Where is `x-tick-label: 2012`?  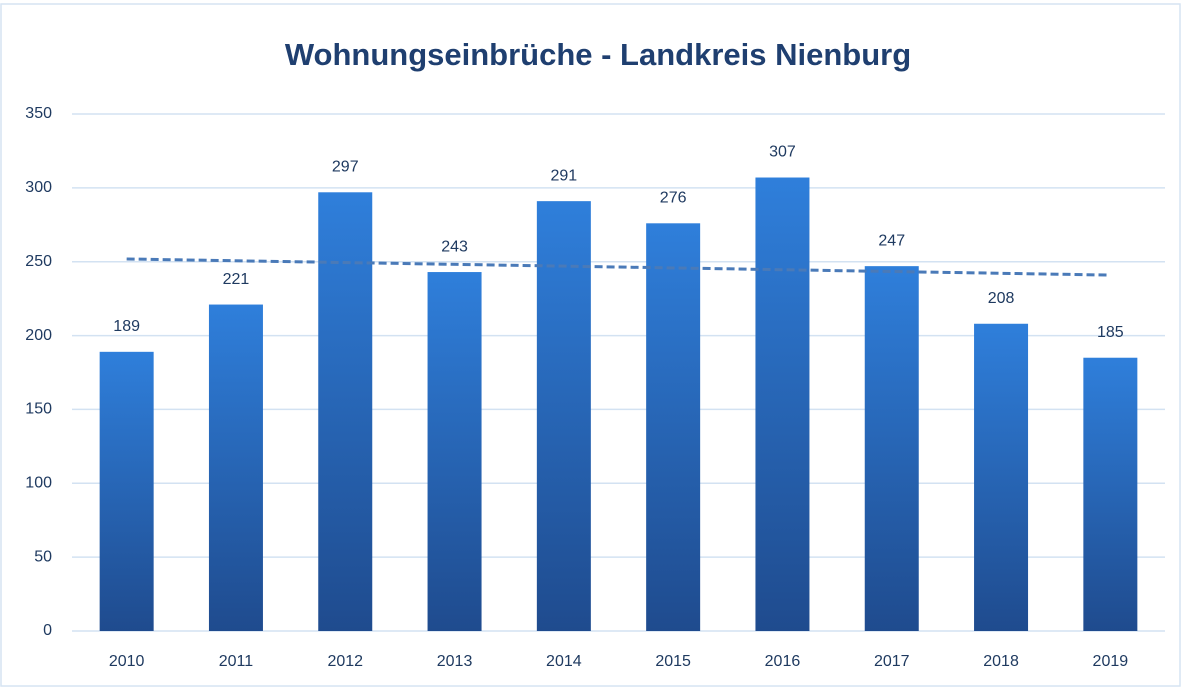
x-tick-label: 2012 is located at coordinates (345, 661).